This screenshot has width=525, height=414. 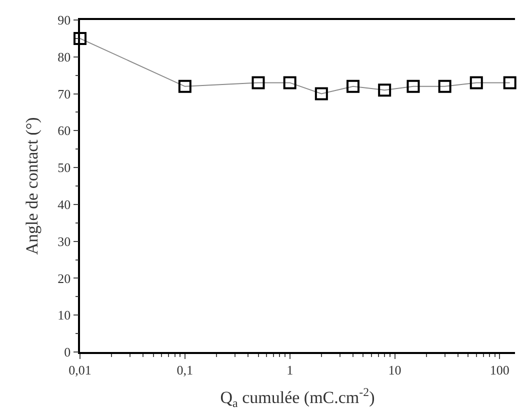 What do you see at coordinates (64, 278) in the screenshot?
I see `y-tick-label: 20` at bounding box center [64, 278].